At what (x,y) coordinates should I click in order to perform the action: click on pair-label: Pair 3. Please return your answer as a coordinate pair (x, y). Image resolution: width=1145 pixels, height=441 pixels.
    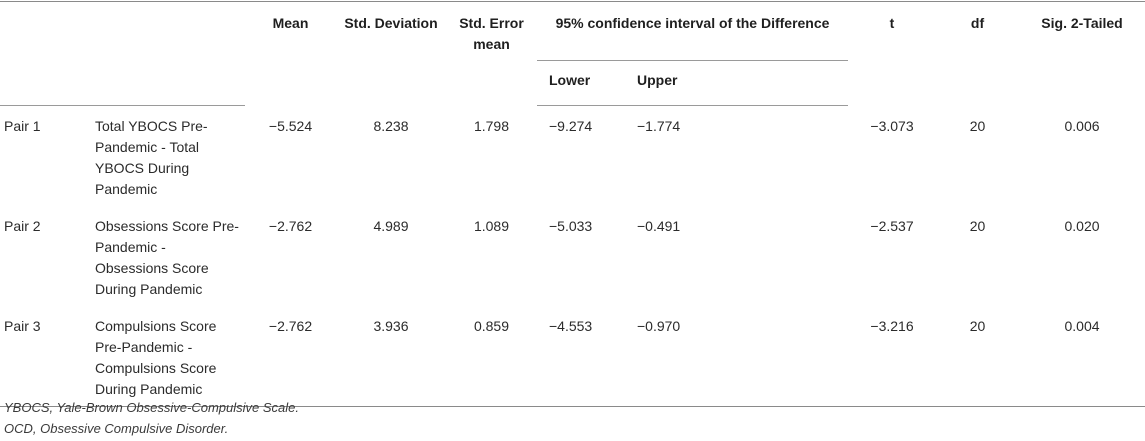
    Looking at the image, I should click on (47, 356).